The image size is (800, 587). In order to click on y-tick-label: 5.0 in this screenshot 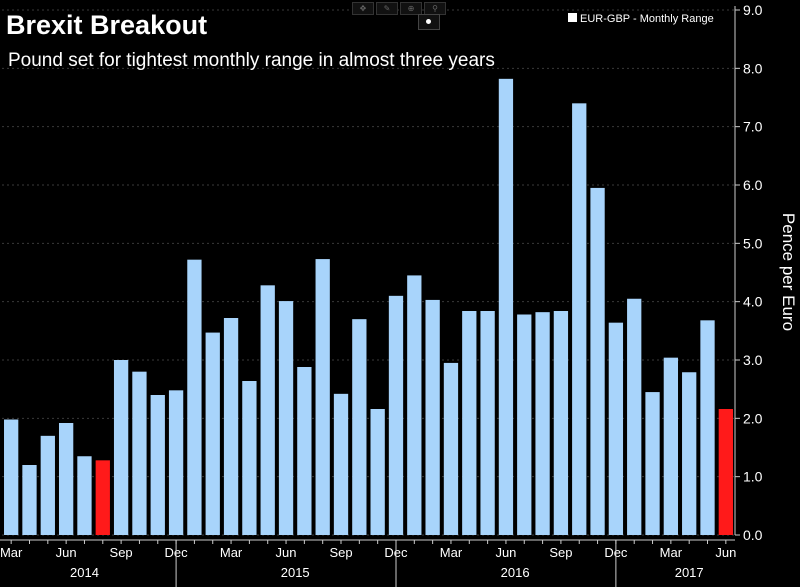, I will do `click(753, 243)`.